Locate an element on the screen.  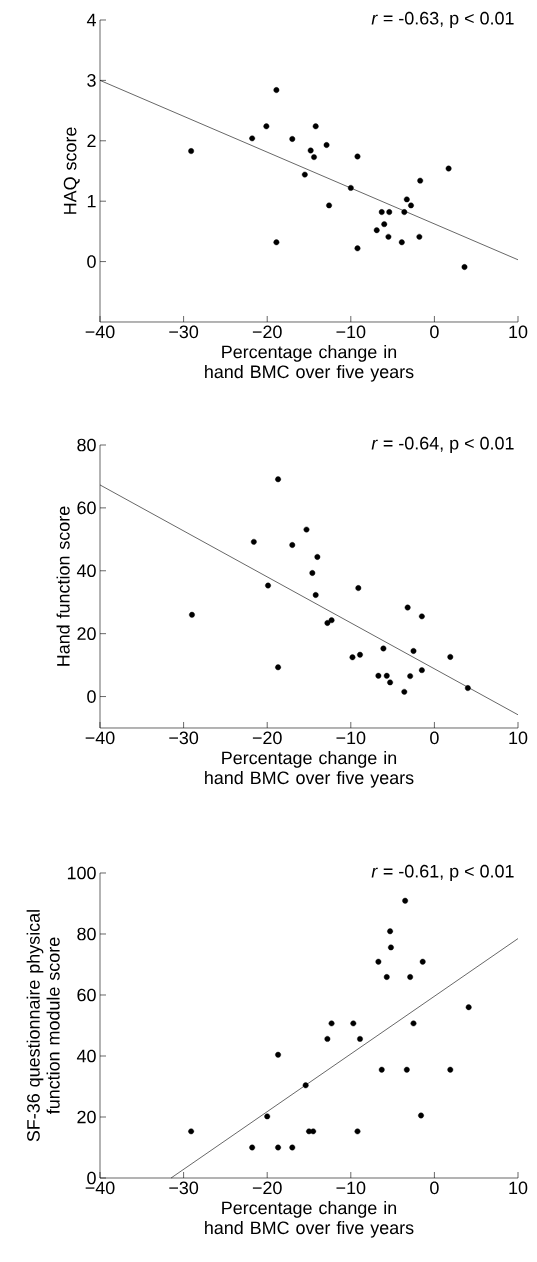
y-tick-label: 1 is located at coordinates (91, 201).